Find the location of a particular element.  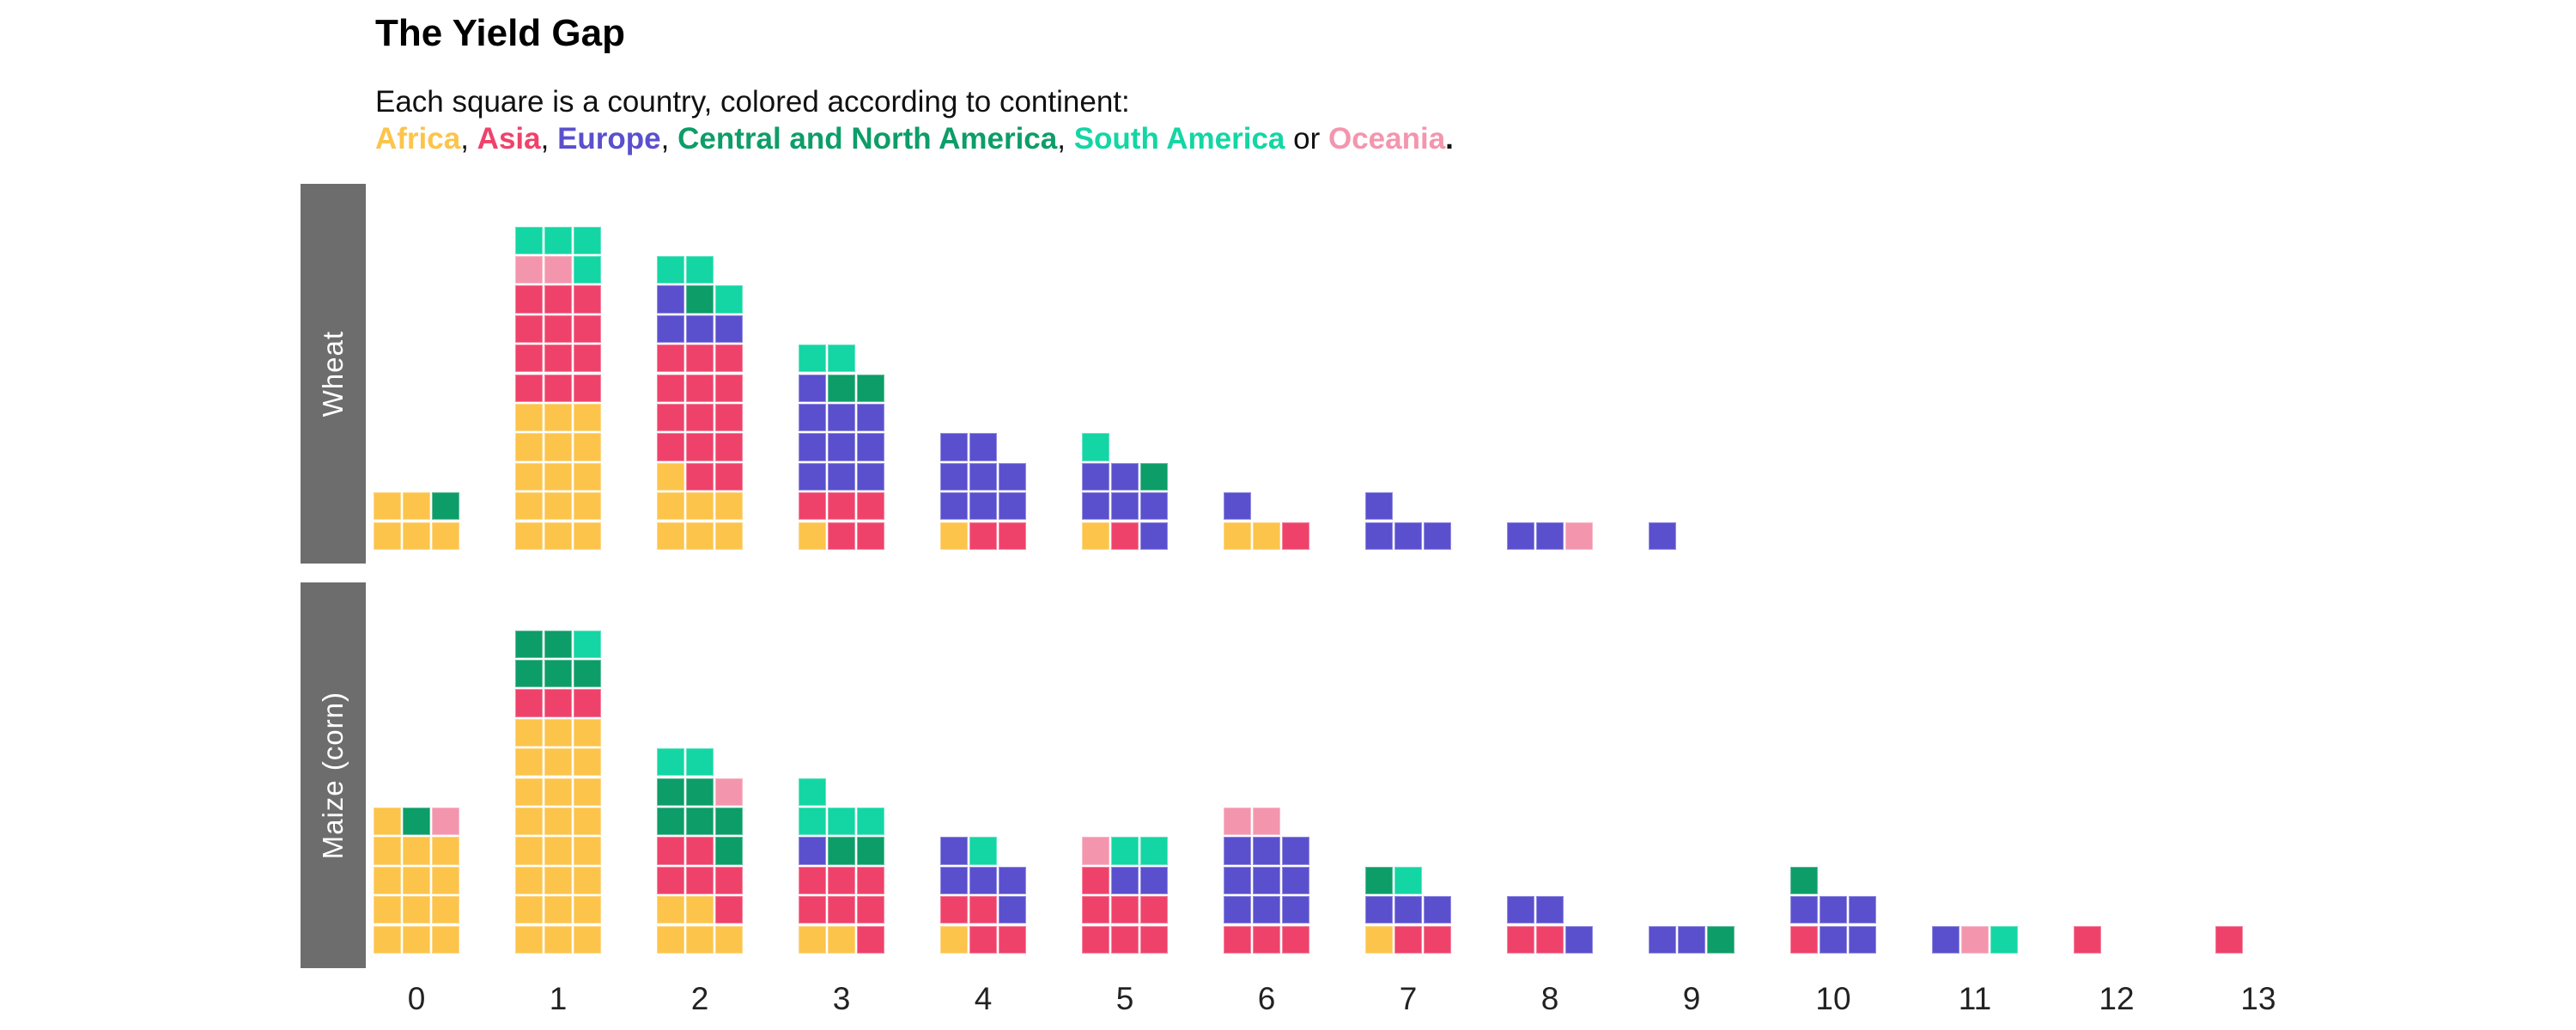

x-axis-tick-11: 11 is located at coordinates (1975, 999).